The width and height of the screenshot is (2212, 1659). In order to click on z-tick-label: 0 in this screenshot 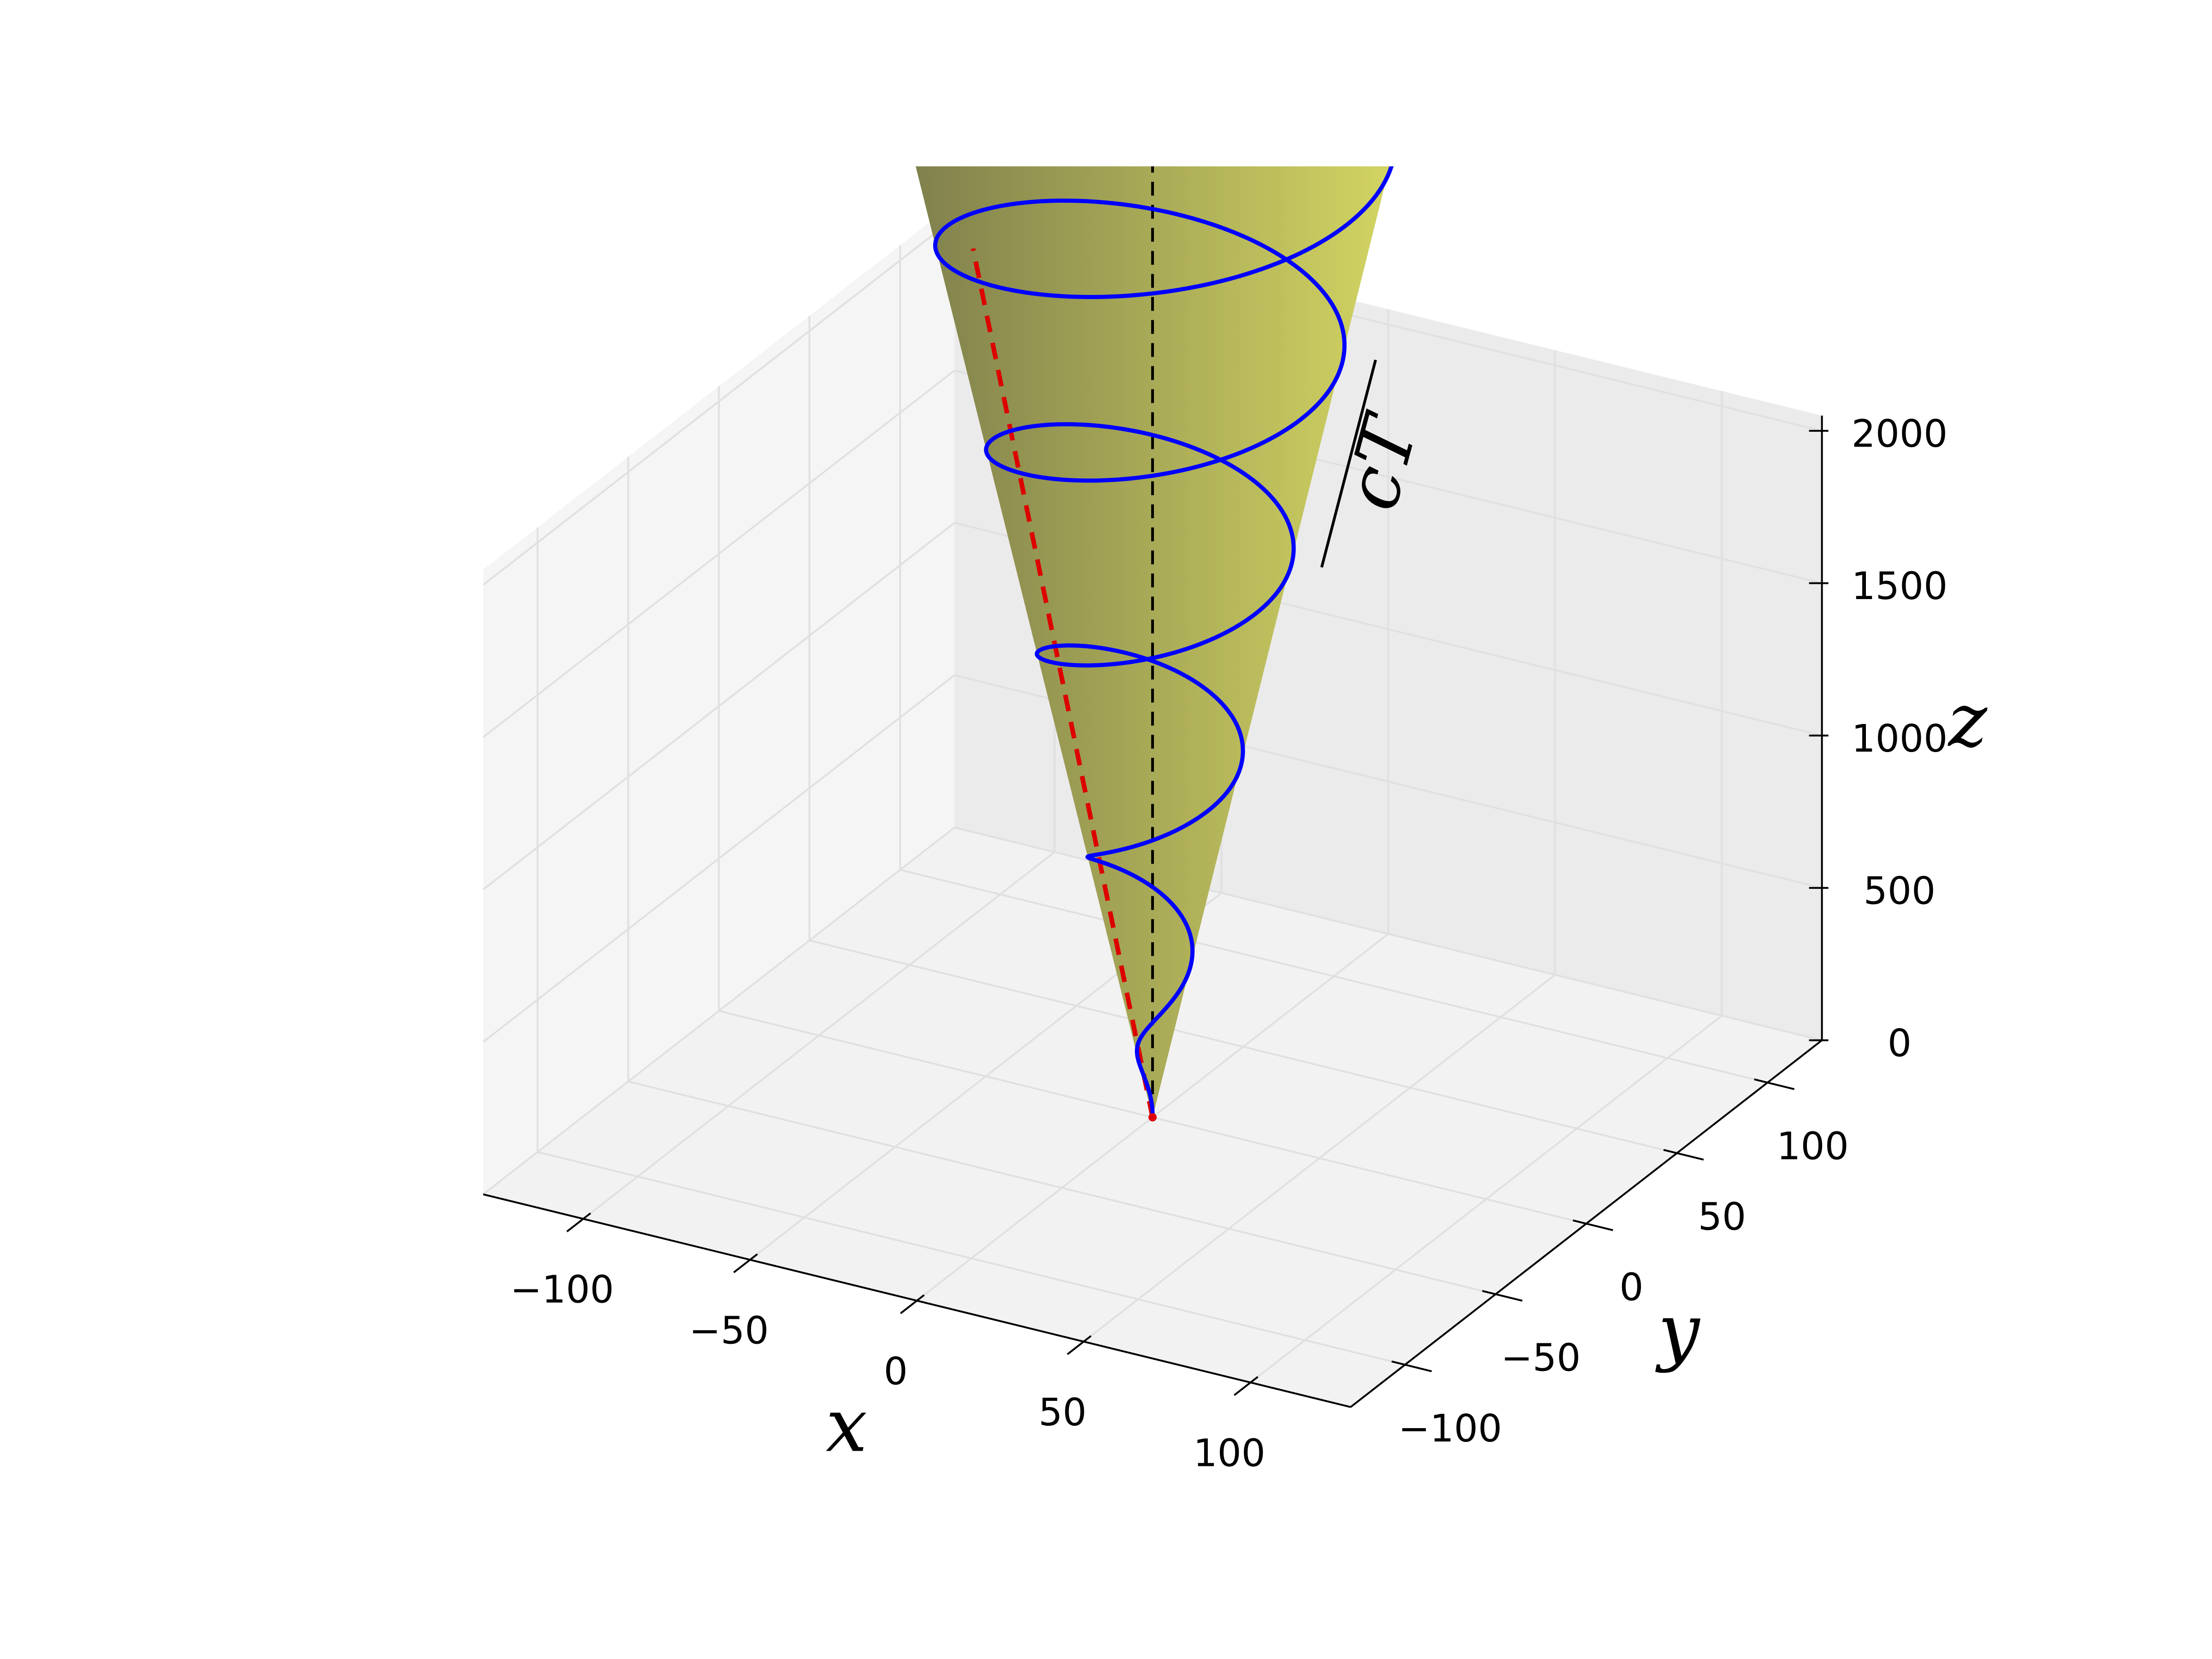, I will do `click(1900, 1043)`.